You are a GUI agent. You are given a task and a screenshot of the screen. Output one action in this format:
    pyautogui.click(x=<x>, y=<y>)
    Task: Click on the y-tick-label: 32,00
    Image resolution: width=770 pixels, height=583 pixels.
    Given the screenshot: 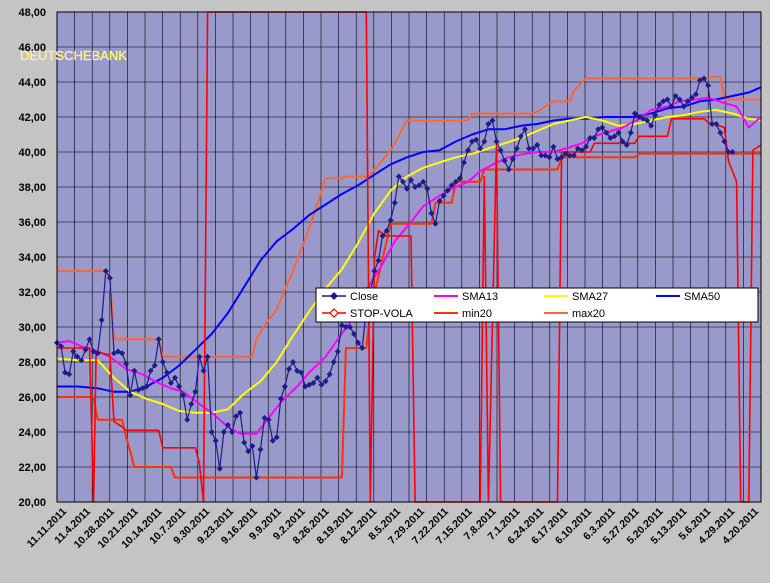 What is the action you would take?
    pyautogui.click(x=32, y=293)
    